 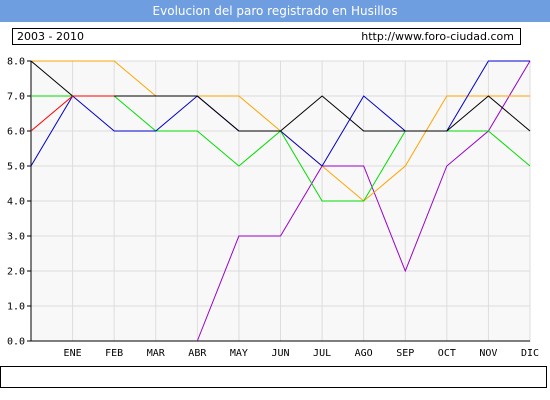 What do you see at coordinates (266, 36) in the screenshot?
I see `info-box: 2003 - 2010 http://www.foro-ciudad.com` at bounding box center [266, 36].